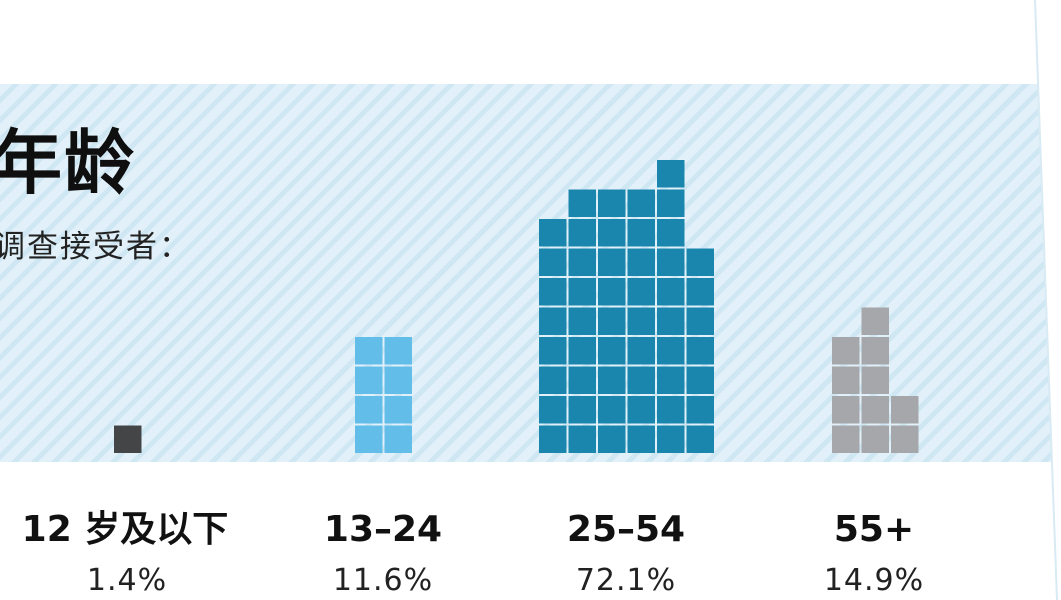 This screenshot has height=600, width=1061. Describe the element at coordinates (874, 529) in the screenshot. I see `category-label-3: 55+` at that location.